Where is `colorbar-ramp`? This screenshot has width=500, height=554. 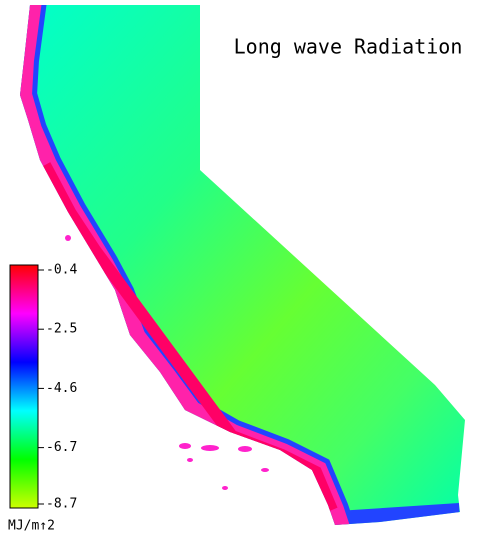 colorbar-ramp is located at coordinates (24, 386).